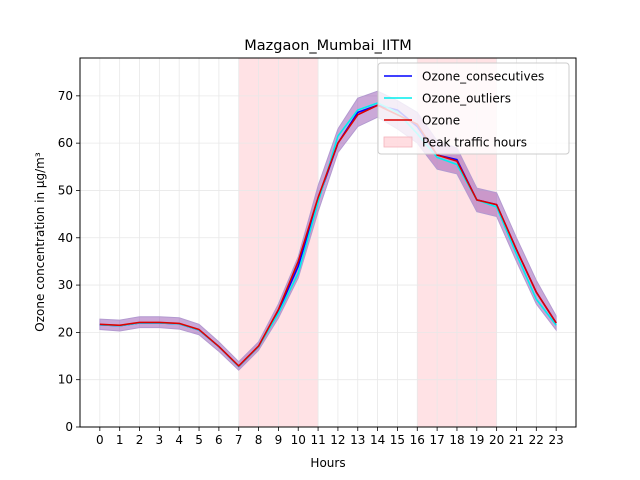 This screenshot has height=480, width=640. What do you see at coordinates (317, 440) in the screenshot?
I see `x-tick-label: 11` at bounding box center [317, 440].